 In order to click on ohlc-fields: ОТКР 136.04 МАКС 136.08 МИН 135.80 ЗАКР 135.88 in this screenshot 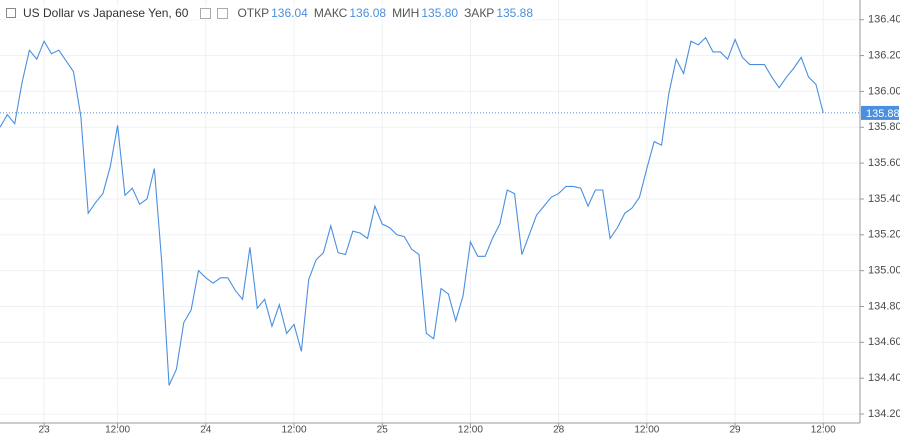, I will do `click(383, 13)`.